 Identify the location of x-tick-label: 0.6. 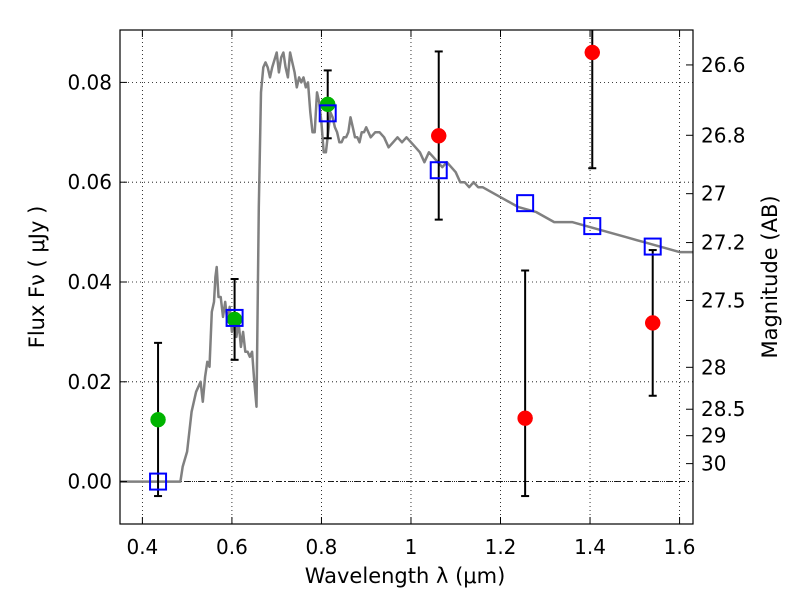
(232, 547).